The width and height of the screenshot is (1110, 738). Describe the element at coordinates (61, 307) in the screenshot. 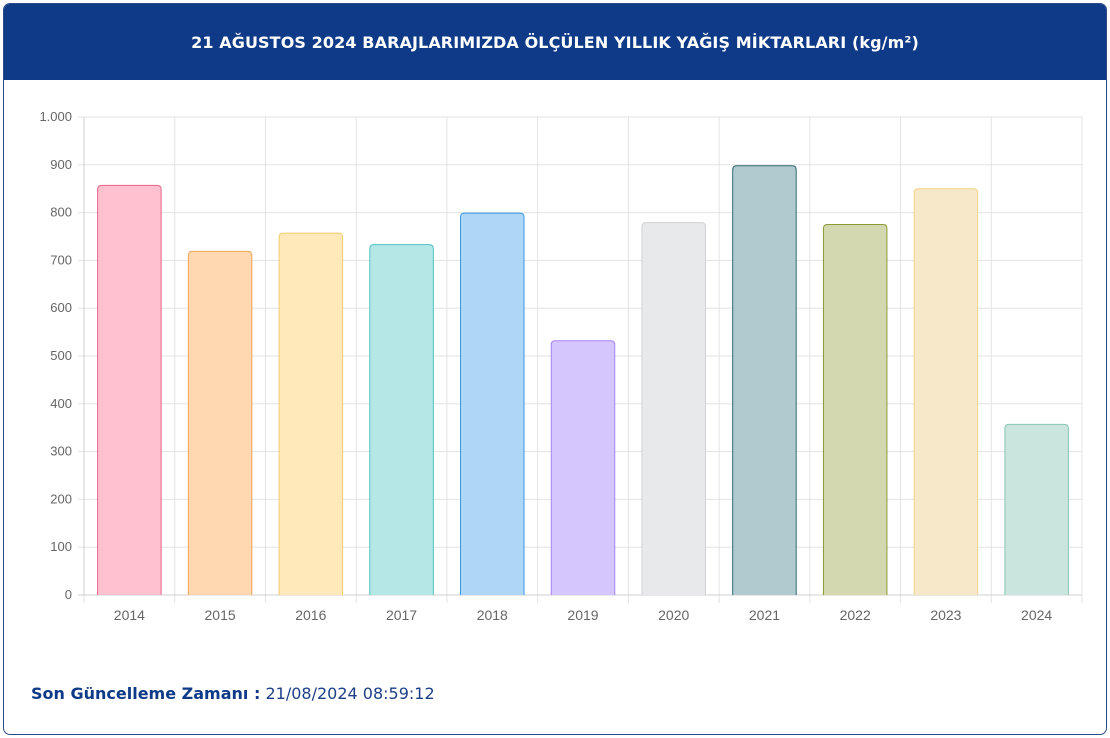

I see `y-tick-label: 600` at that location.